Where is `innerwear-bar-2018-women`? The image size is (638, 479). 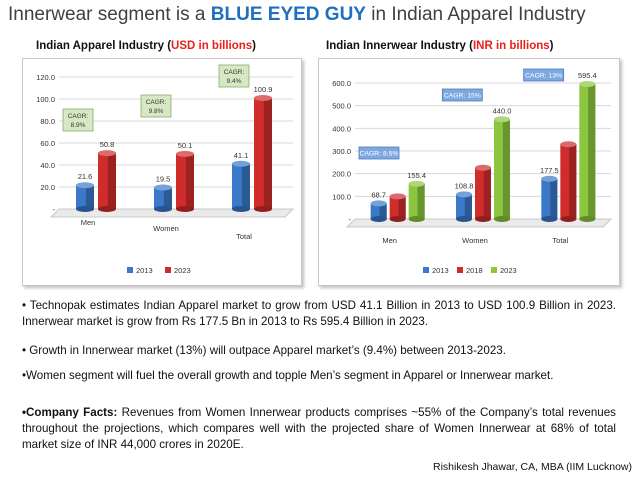 innerwear-bar-2018-women is located at coordinates (483, 193).